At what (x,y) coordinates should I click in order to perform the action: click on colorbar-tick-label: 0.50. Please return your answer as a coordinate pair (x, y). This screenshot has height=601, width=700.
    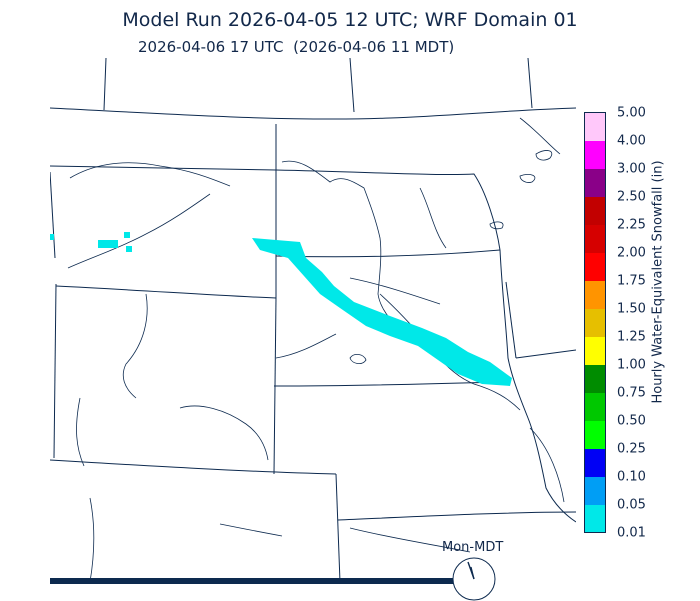
    Looking at the image, I should click on (631, 421).